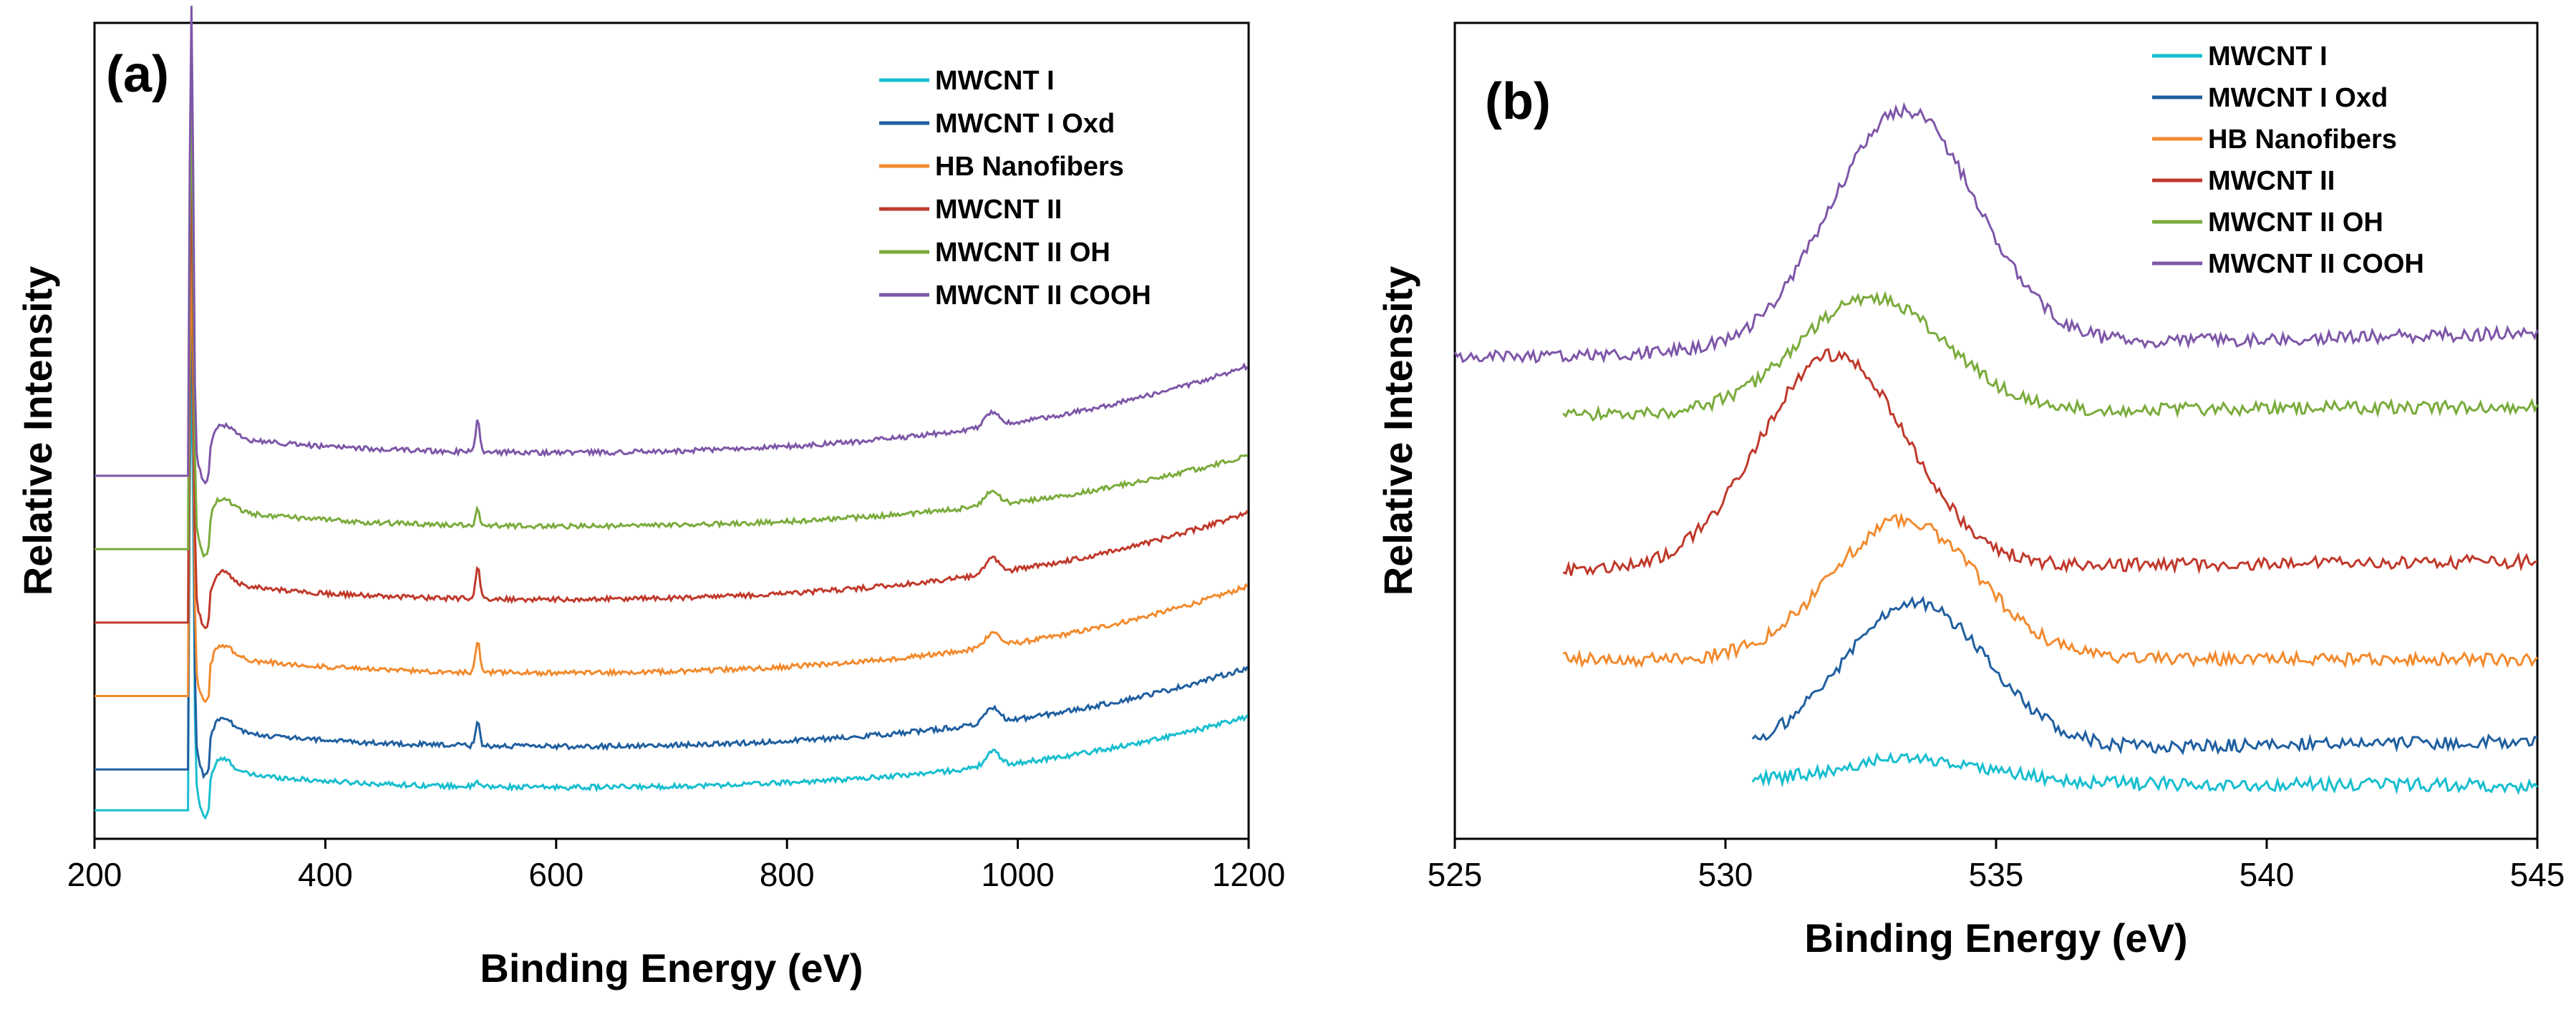 This screenshot has width=2576, height=1012. What do you see at coordinates (2268, 57) in the screenshot?
I see `b-legend-label: MWCNT I` at bounding box center [2268, 57].